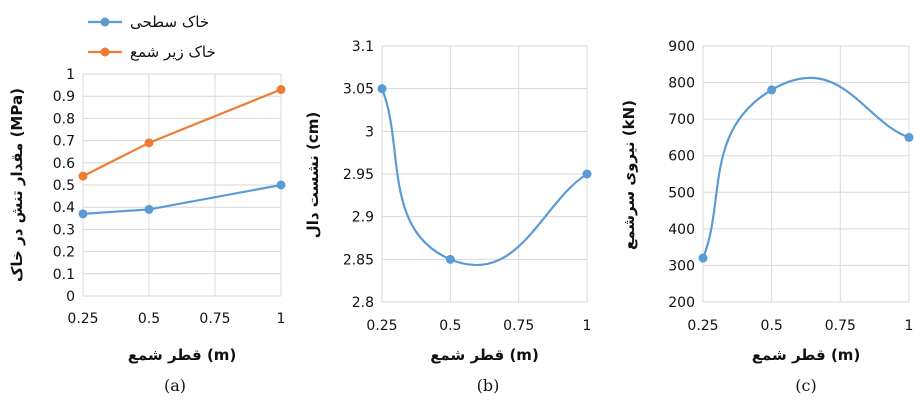 This screenshot has height=405, width=914. I want to click on y-tick-label: 0.4, so click(64, 208).